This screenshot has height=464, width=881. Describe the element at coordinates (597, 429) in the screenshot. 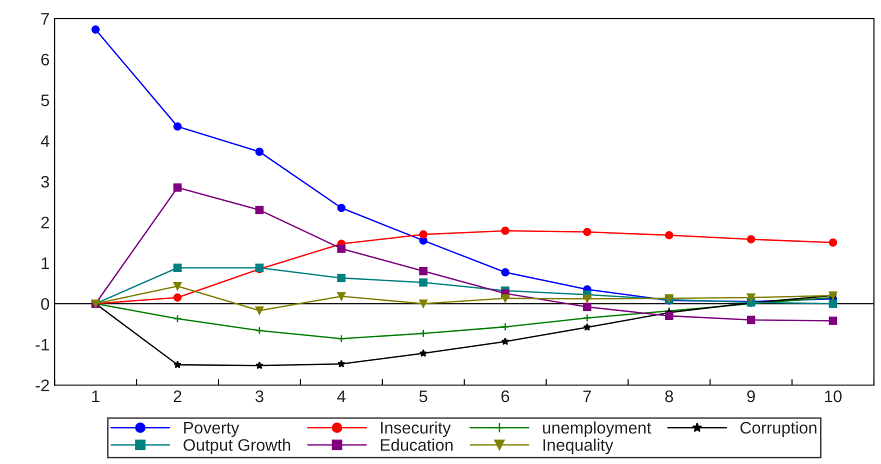

I see `legend-label: unemployment` at that location.